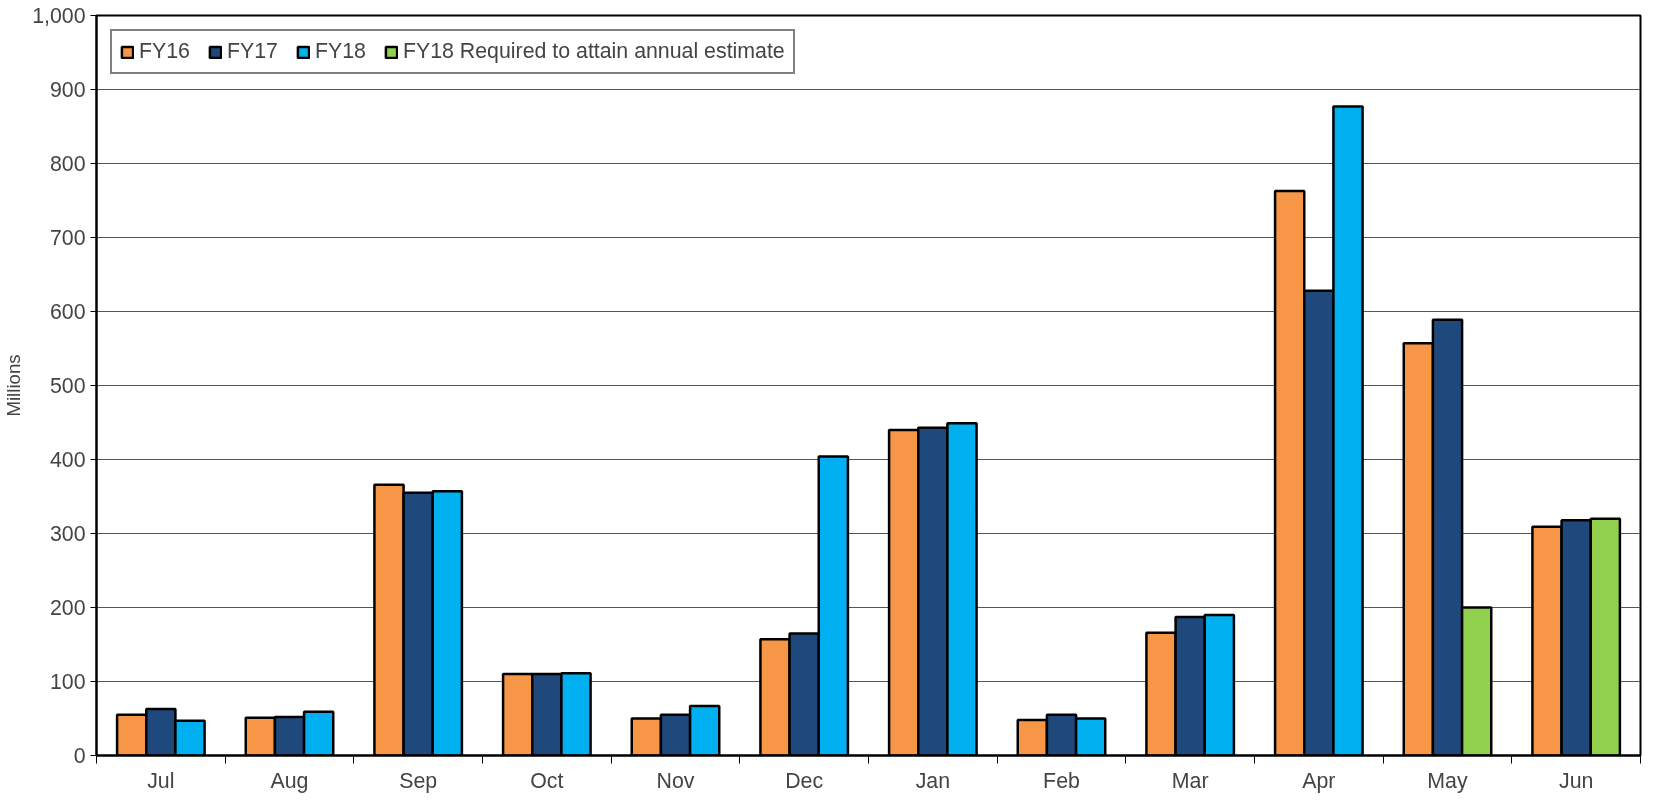 The width and height of the screenshot is (1669, 808). I want to click on y-tick-label: 1,000, so click(59, 16).